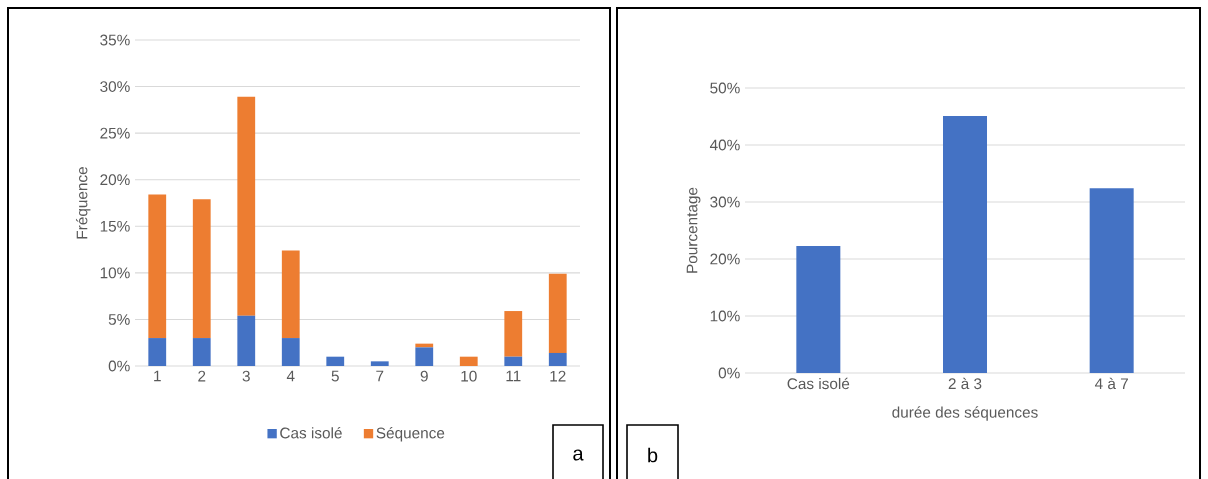  I want to click on y-tick-label: 35%, so click(115, 40).